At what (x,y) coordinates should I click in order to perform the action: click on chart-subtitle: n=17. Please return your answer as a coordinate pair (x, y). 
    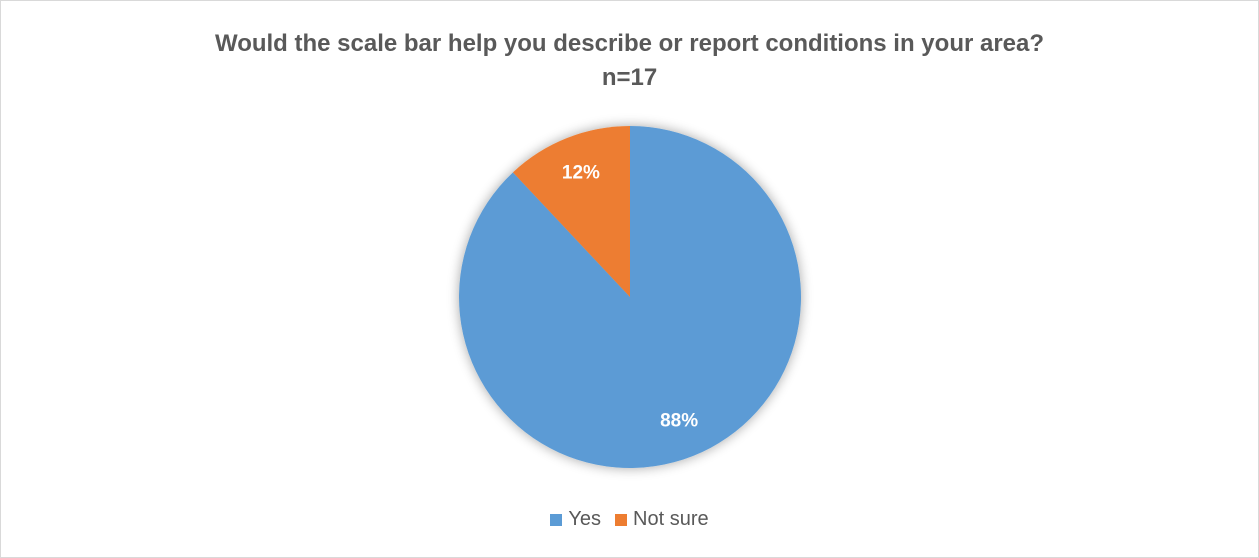
    Looking at the image, I should click on (629, 77).